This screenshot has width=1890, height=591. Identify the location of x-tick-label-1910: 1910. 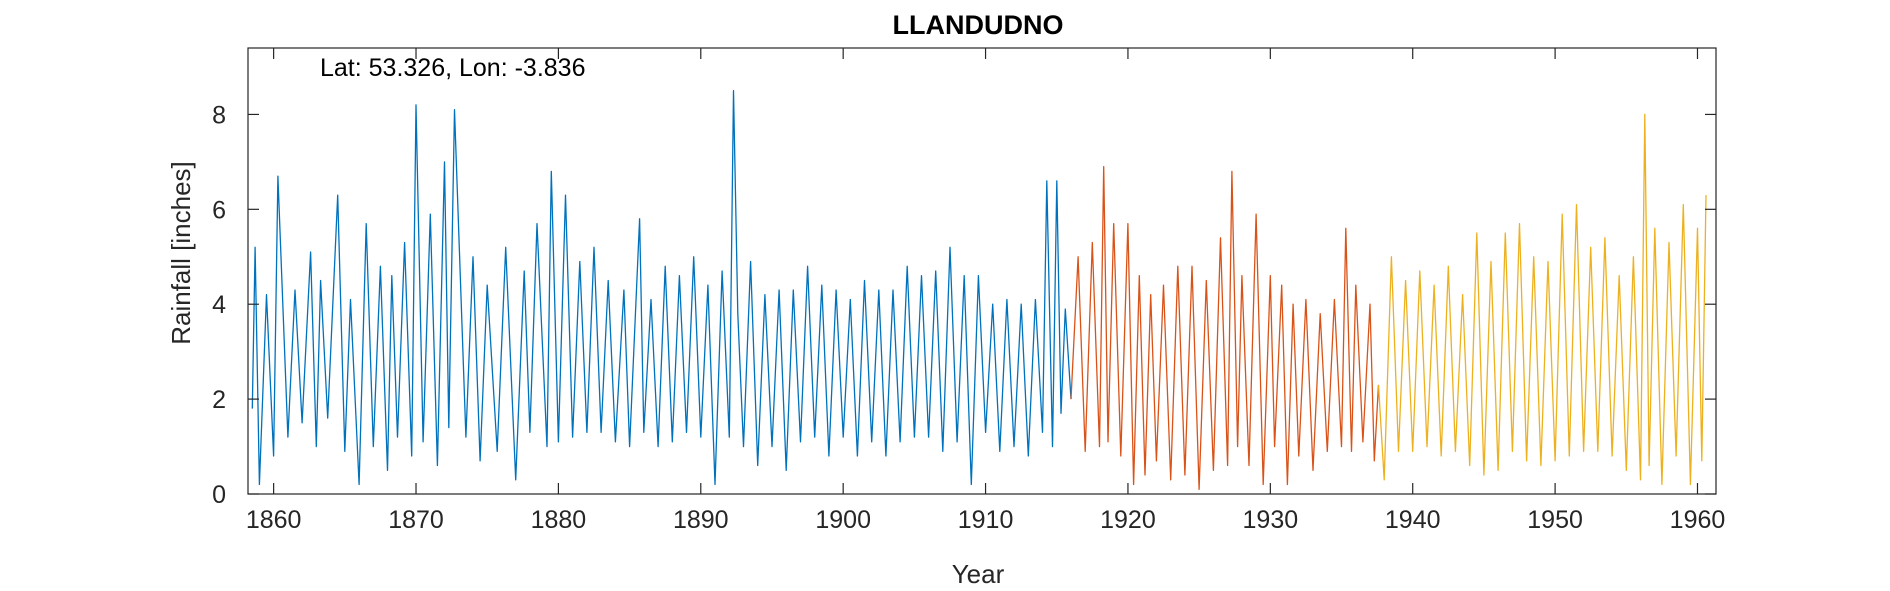
(986, 520).